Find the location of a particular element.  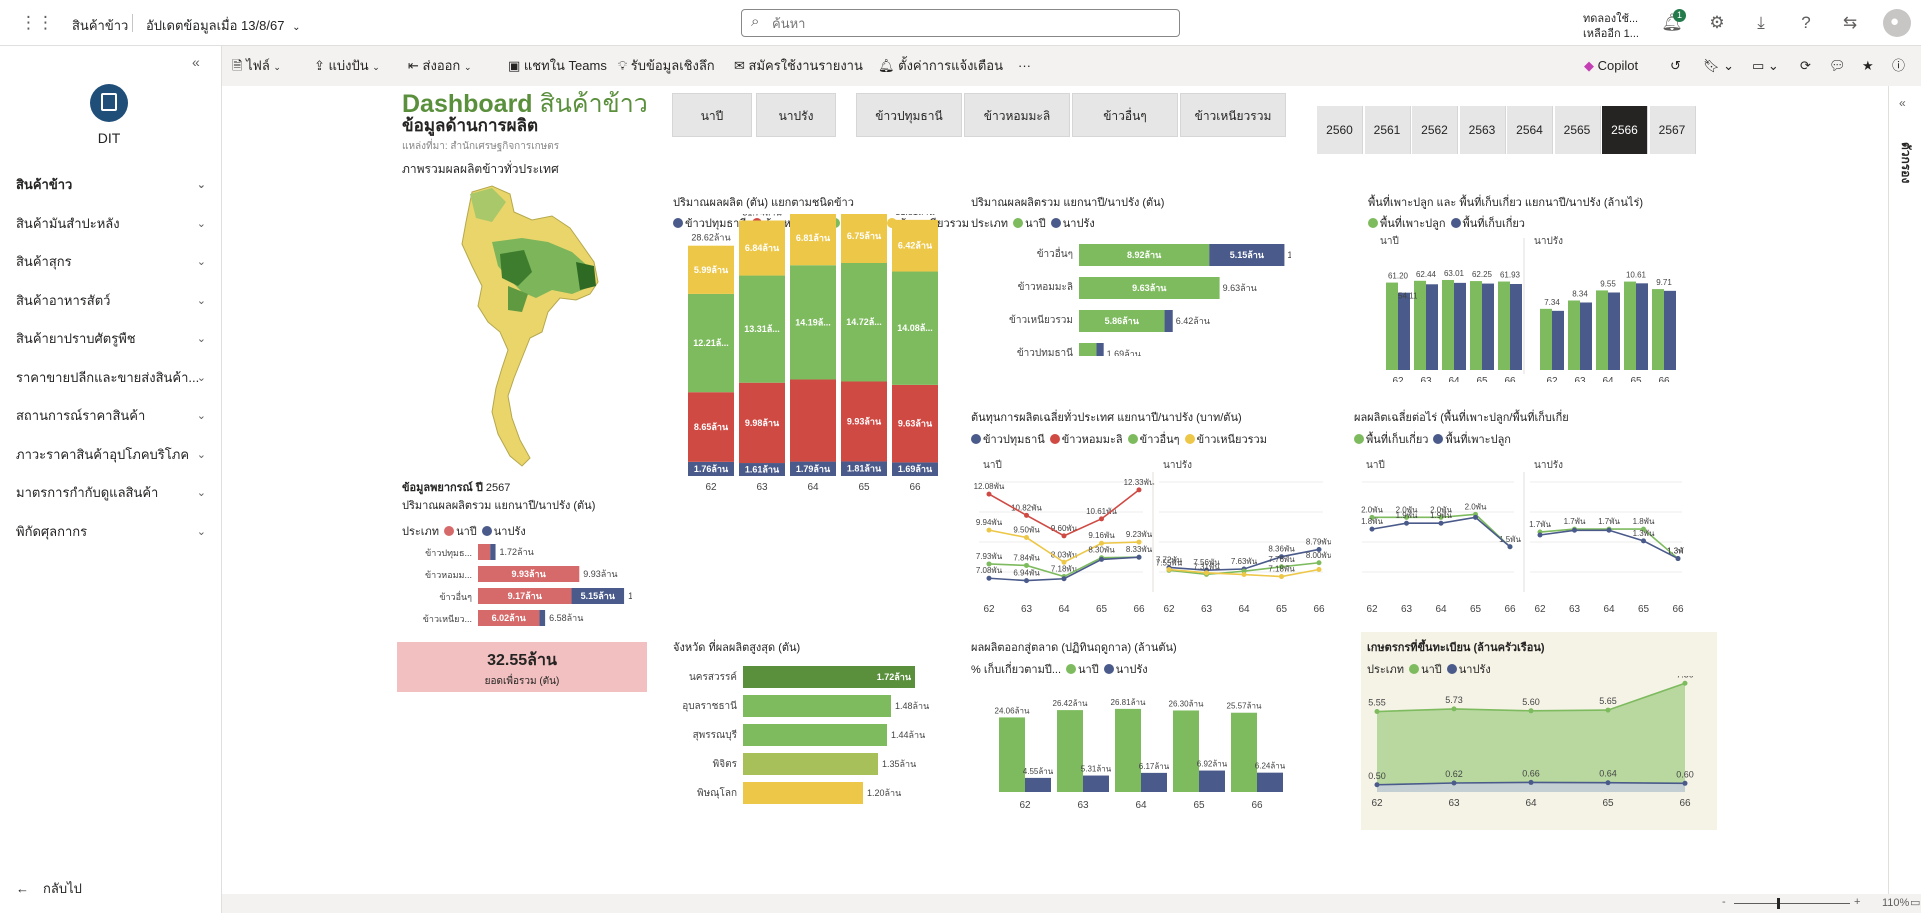

planted-bar is located at coordinates (1392, 326).